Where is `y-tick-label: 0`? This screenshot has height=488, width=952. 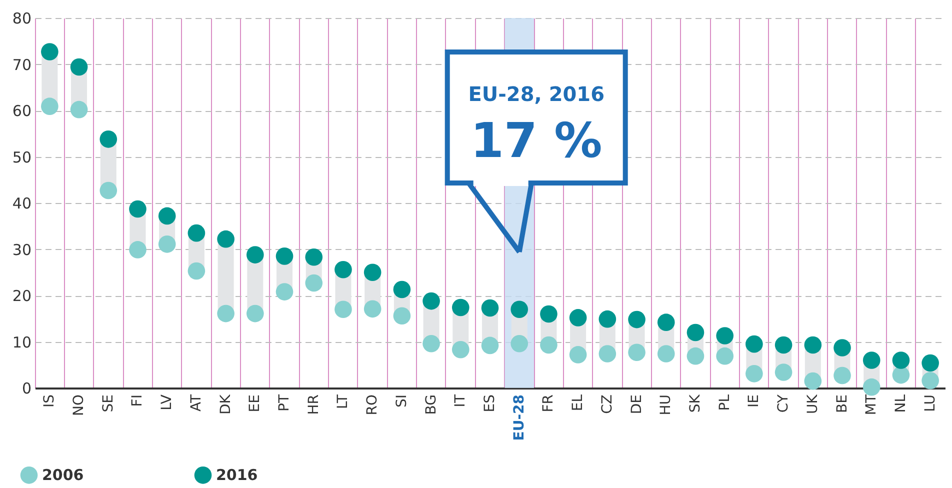 y-tick-label: 0 is located at coordinates (27, 389).